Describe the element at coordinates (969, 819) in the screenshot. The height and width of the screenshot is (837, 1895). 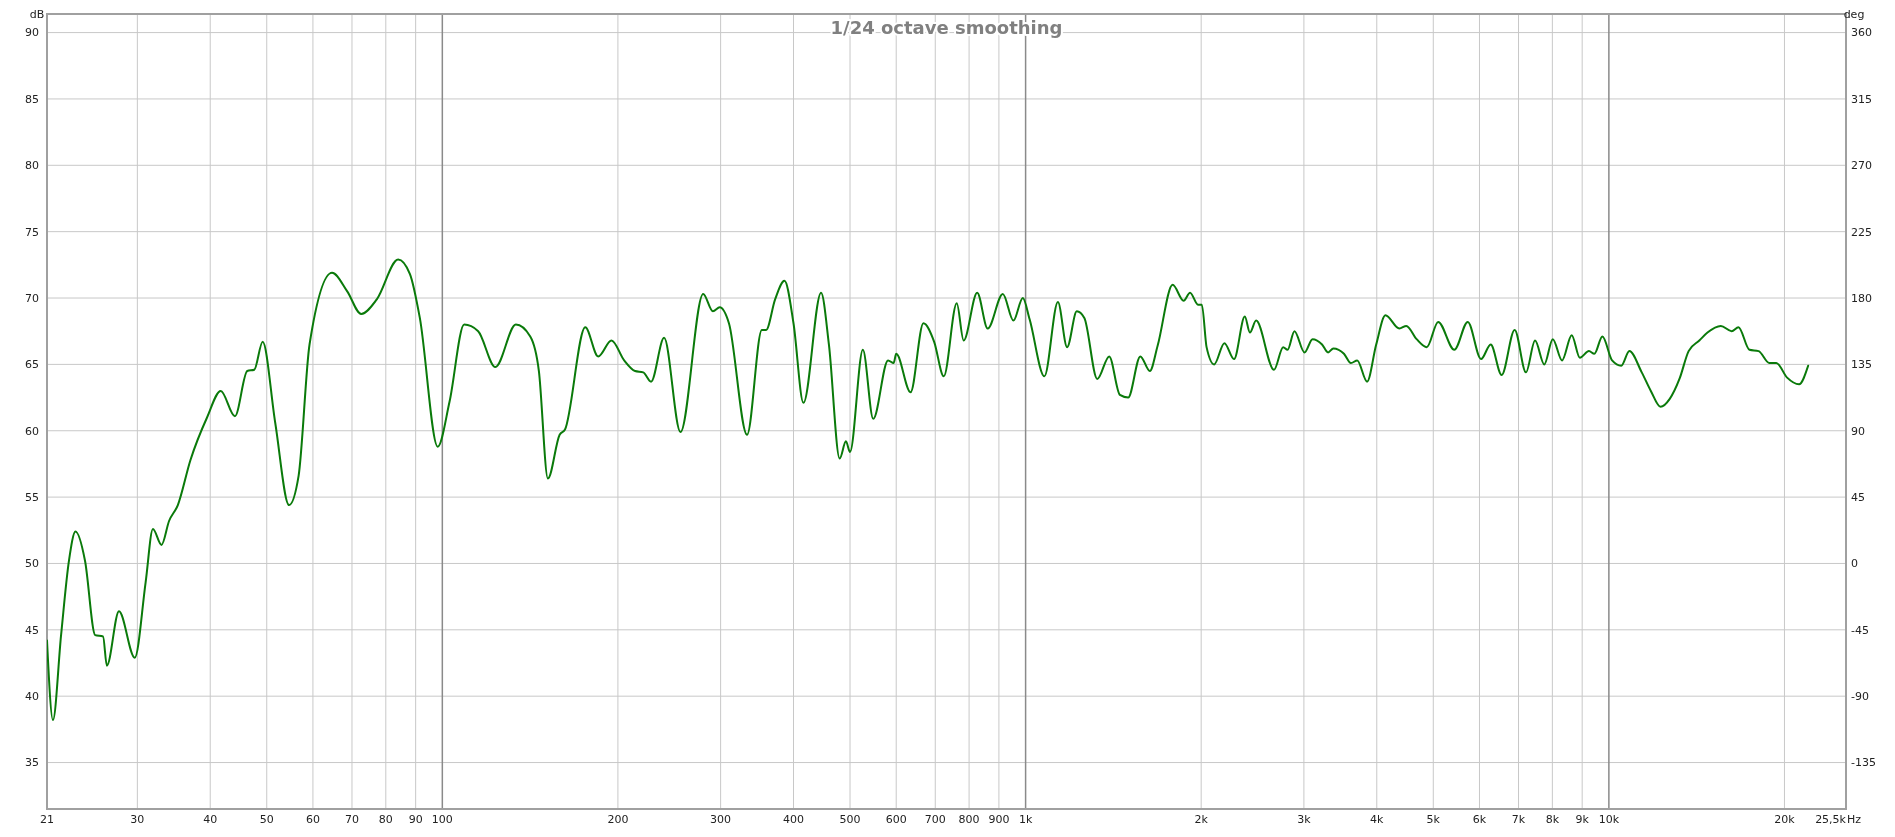
I see `x-tick-label: 800` at that location.